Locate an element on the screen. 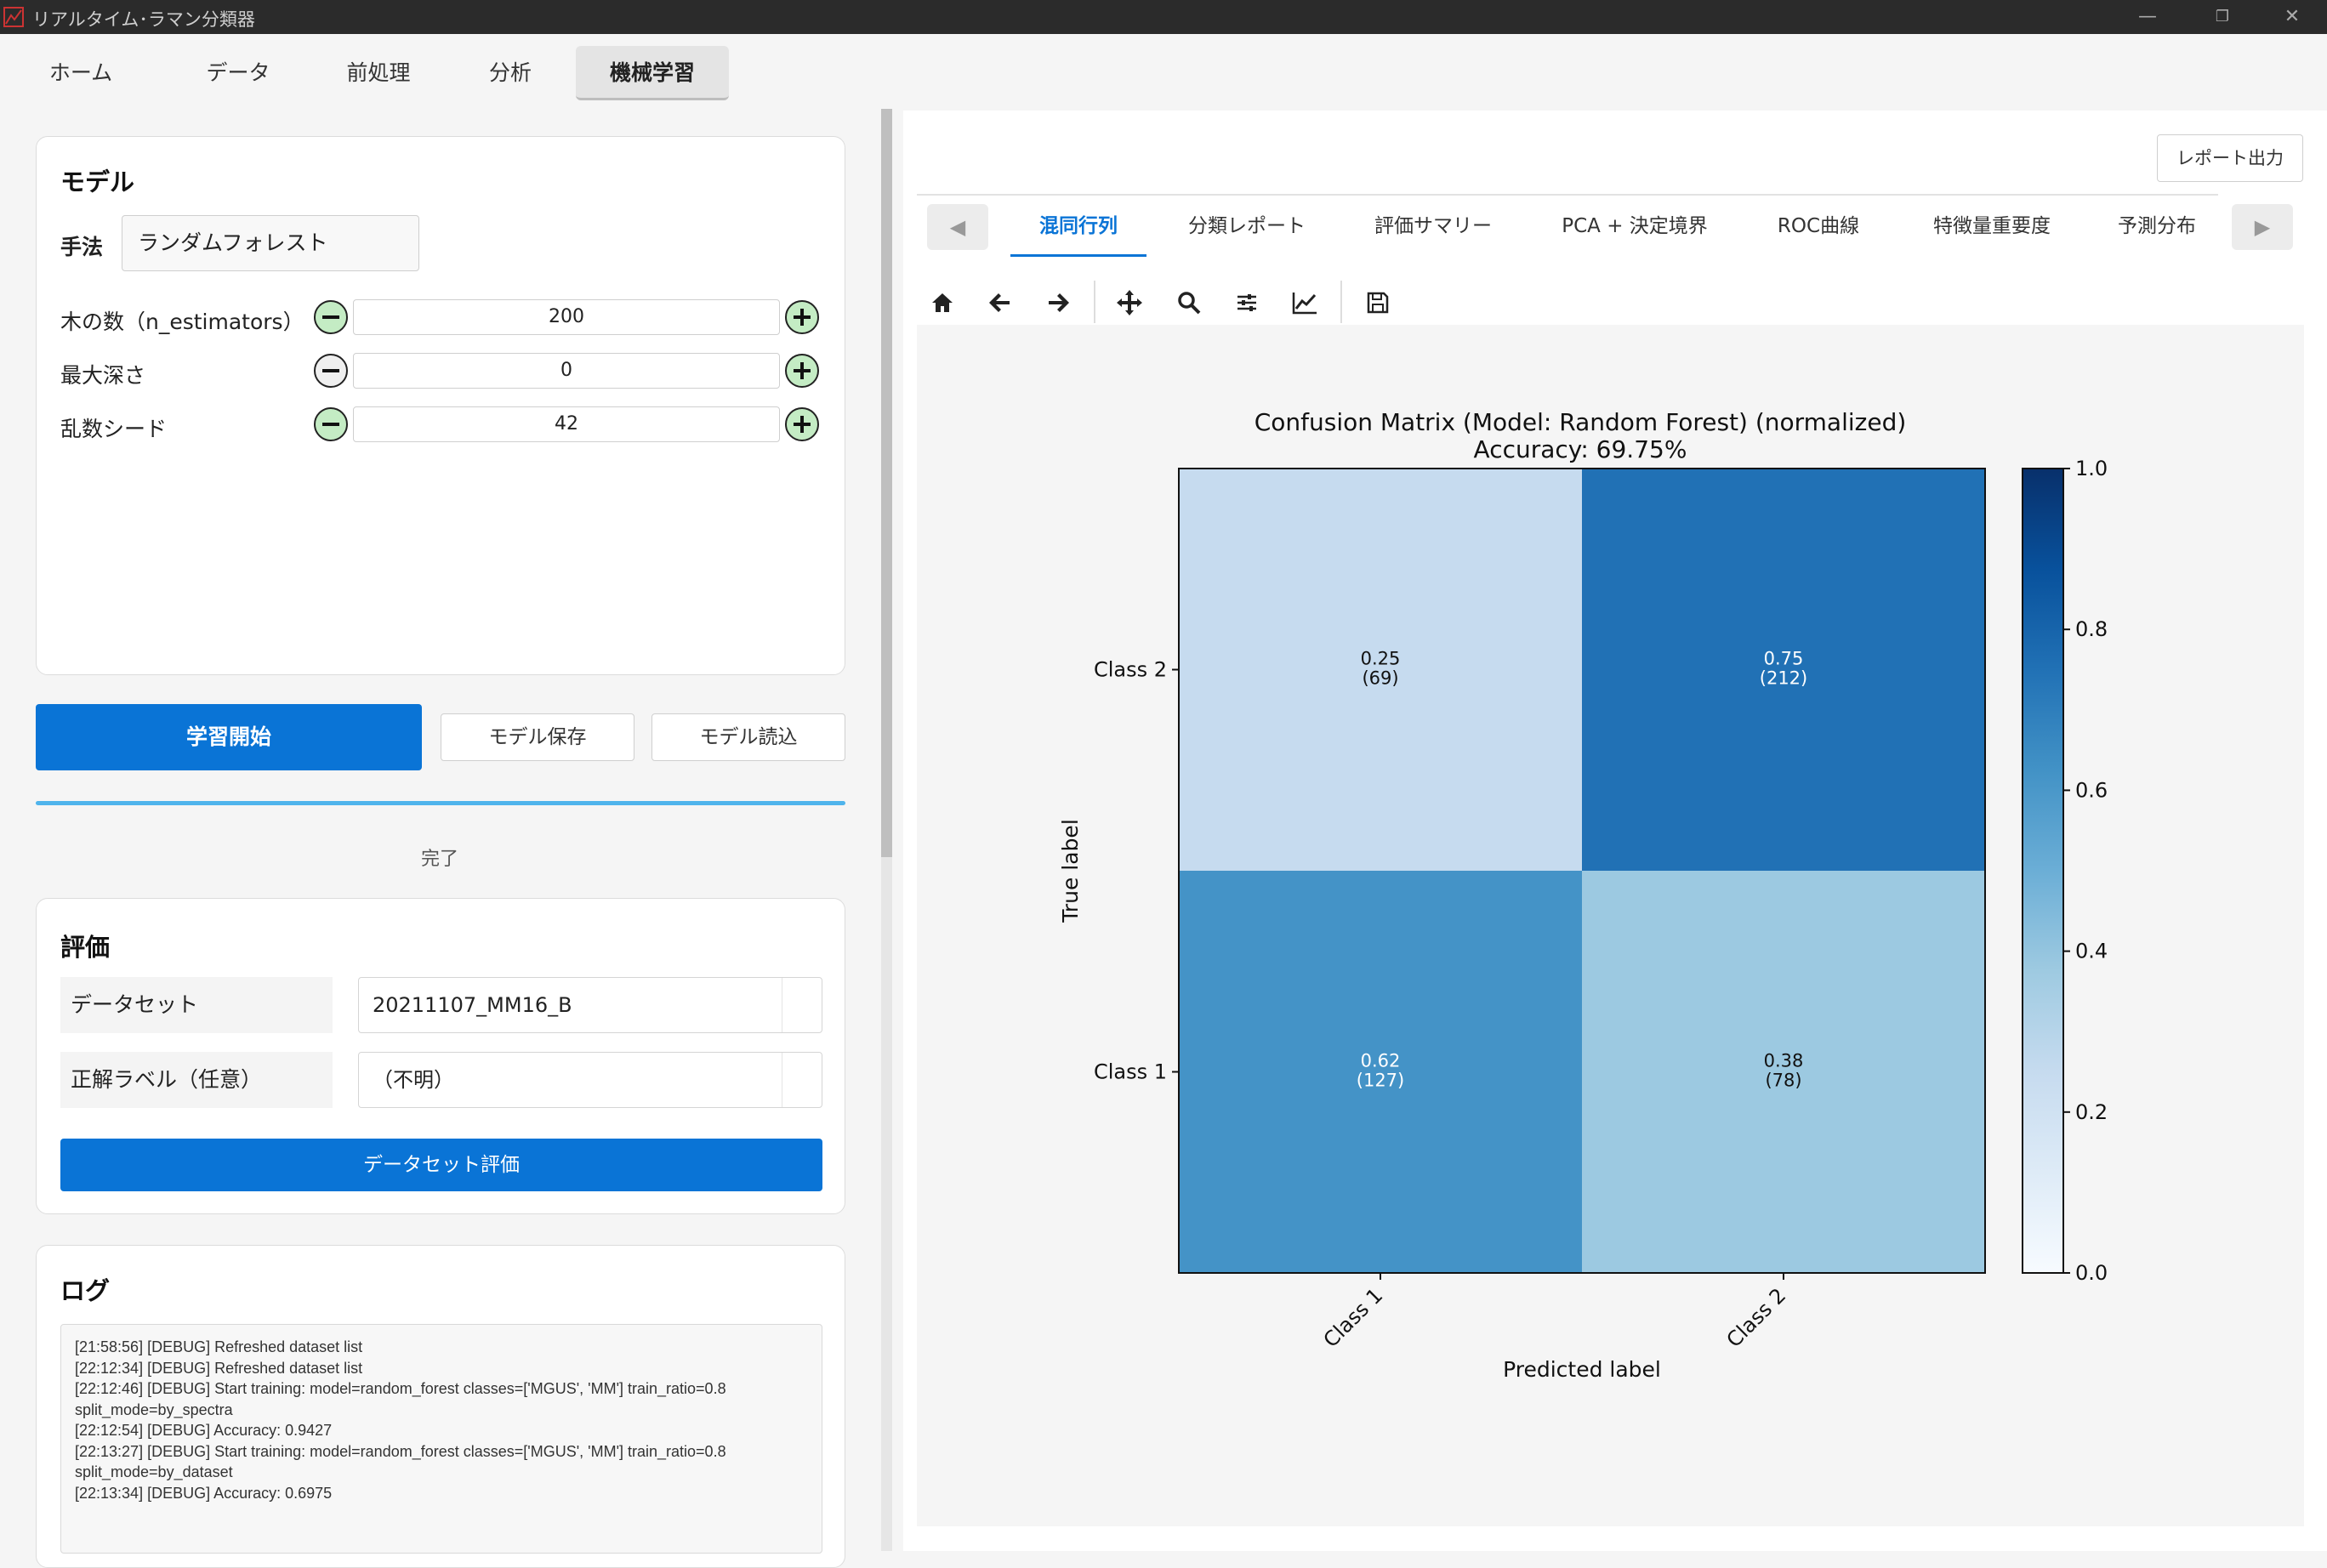 Image resolution: width=2327 pixels, height=1568 pixels. nav-tab-home: ホーム is located at coordinates (80, 72).